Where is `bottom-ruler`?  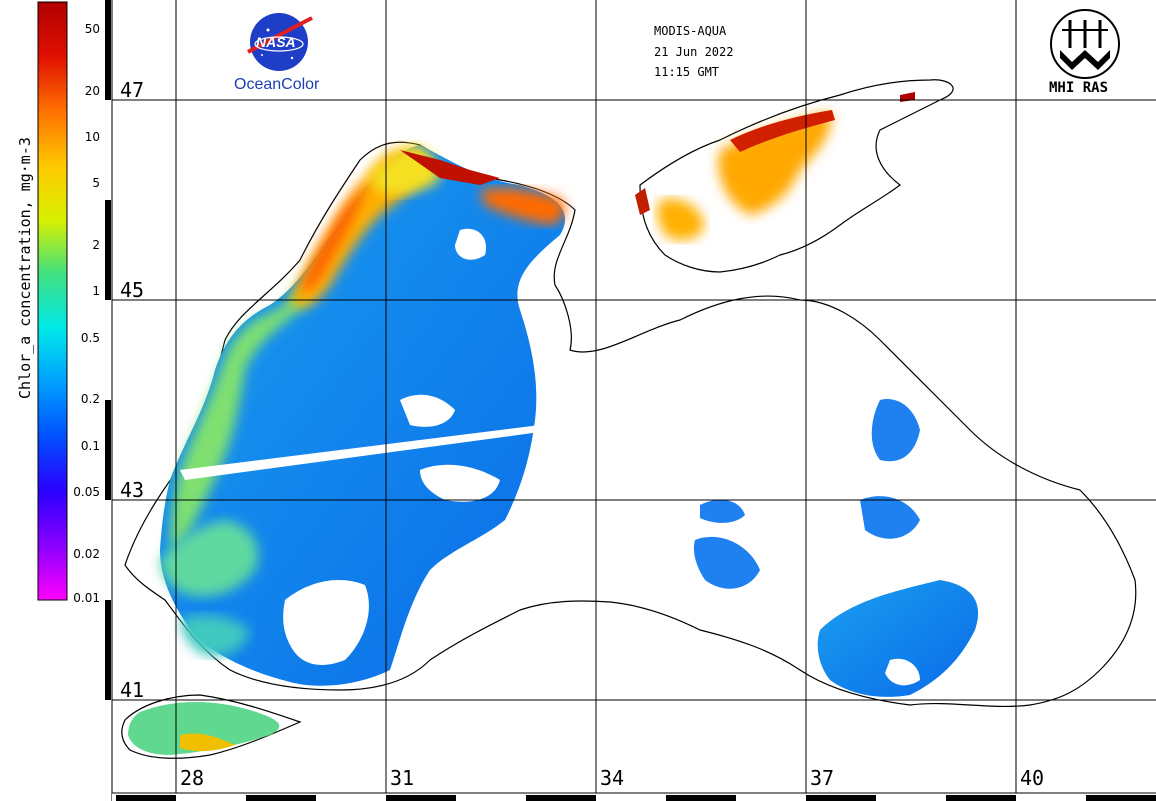 bottom-ruler is located at coordinates (634, 796).